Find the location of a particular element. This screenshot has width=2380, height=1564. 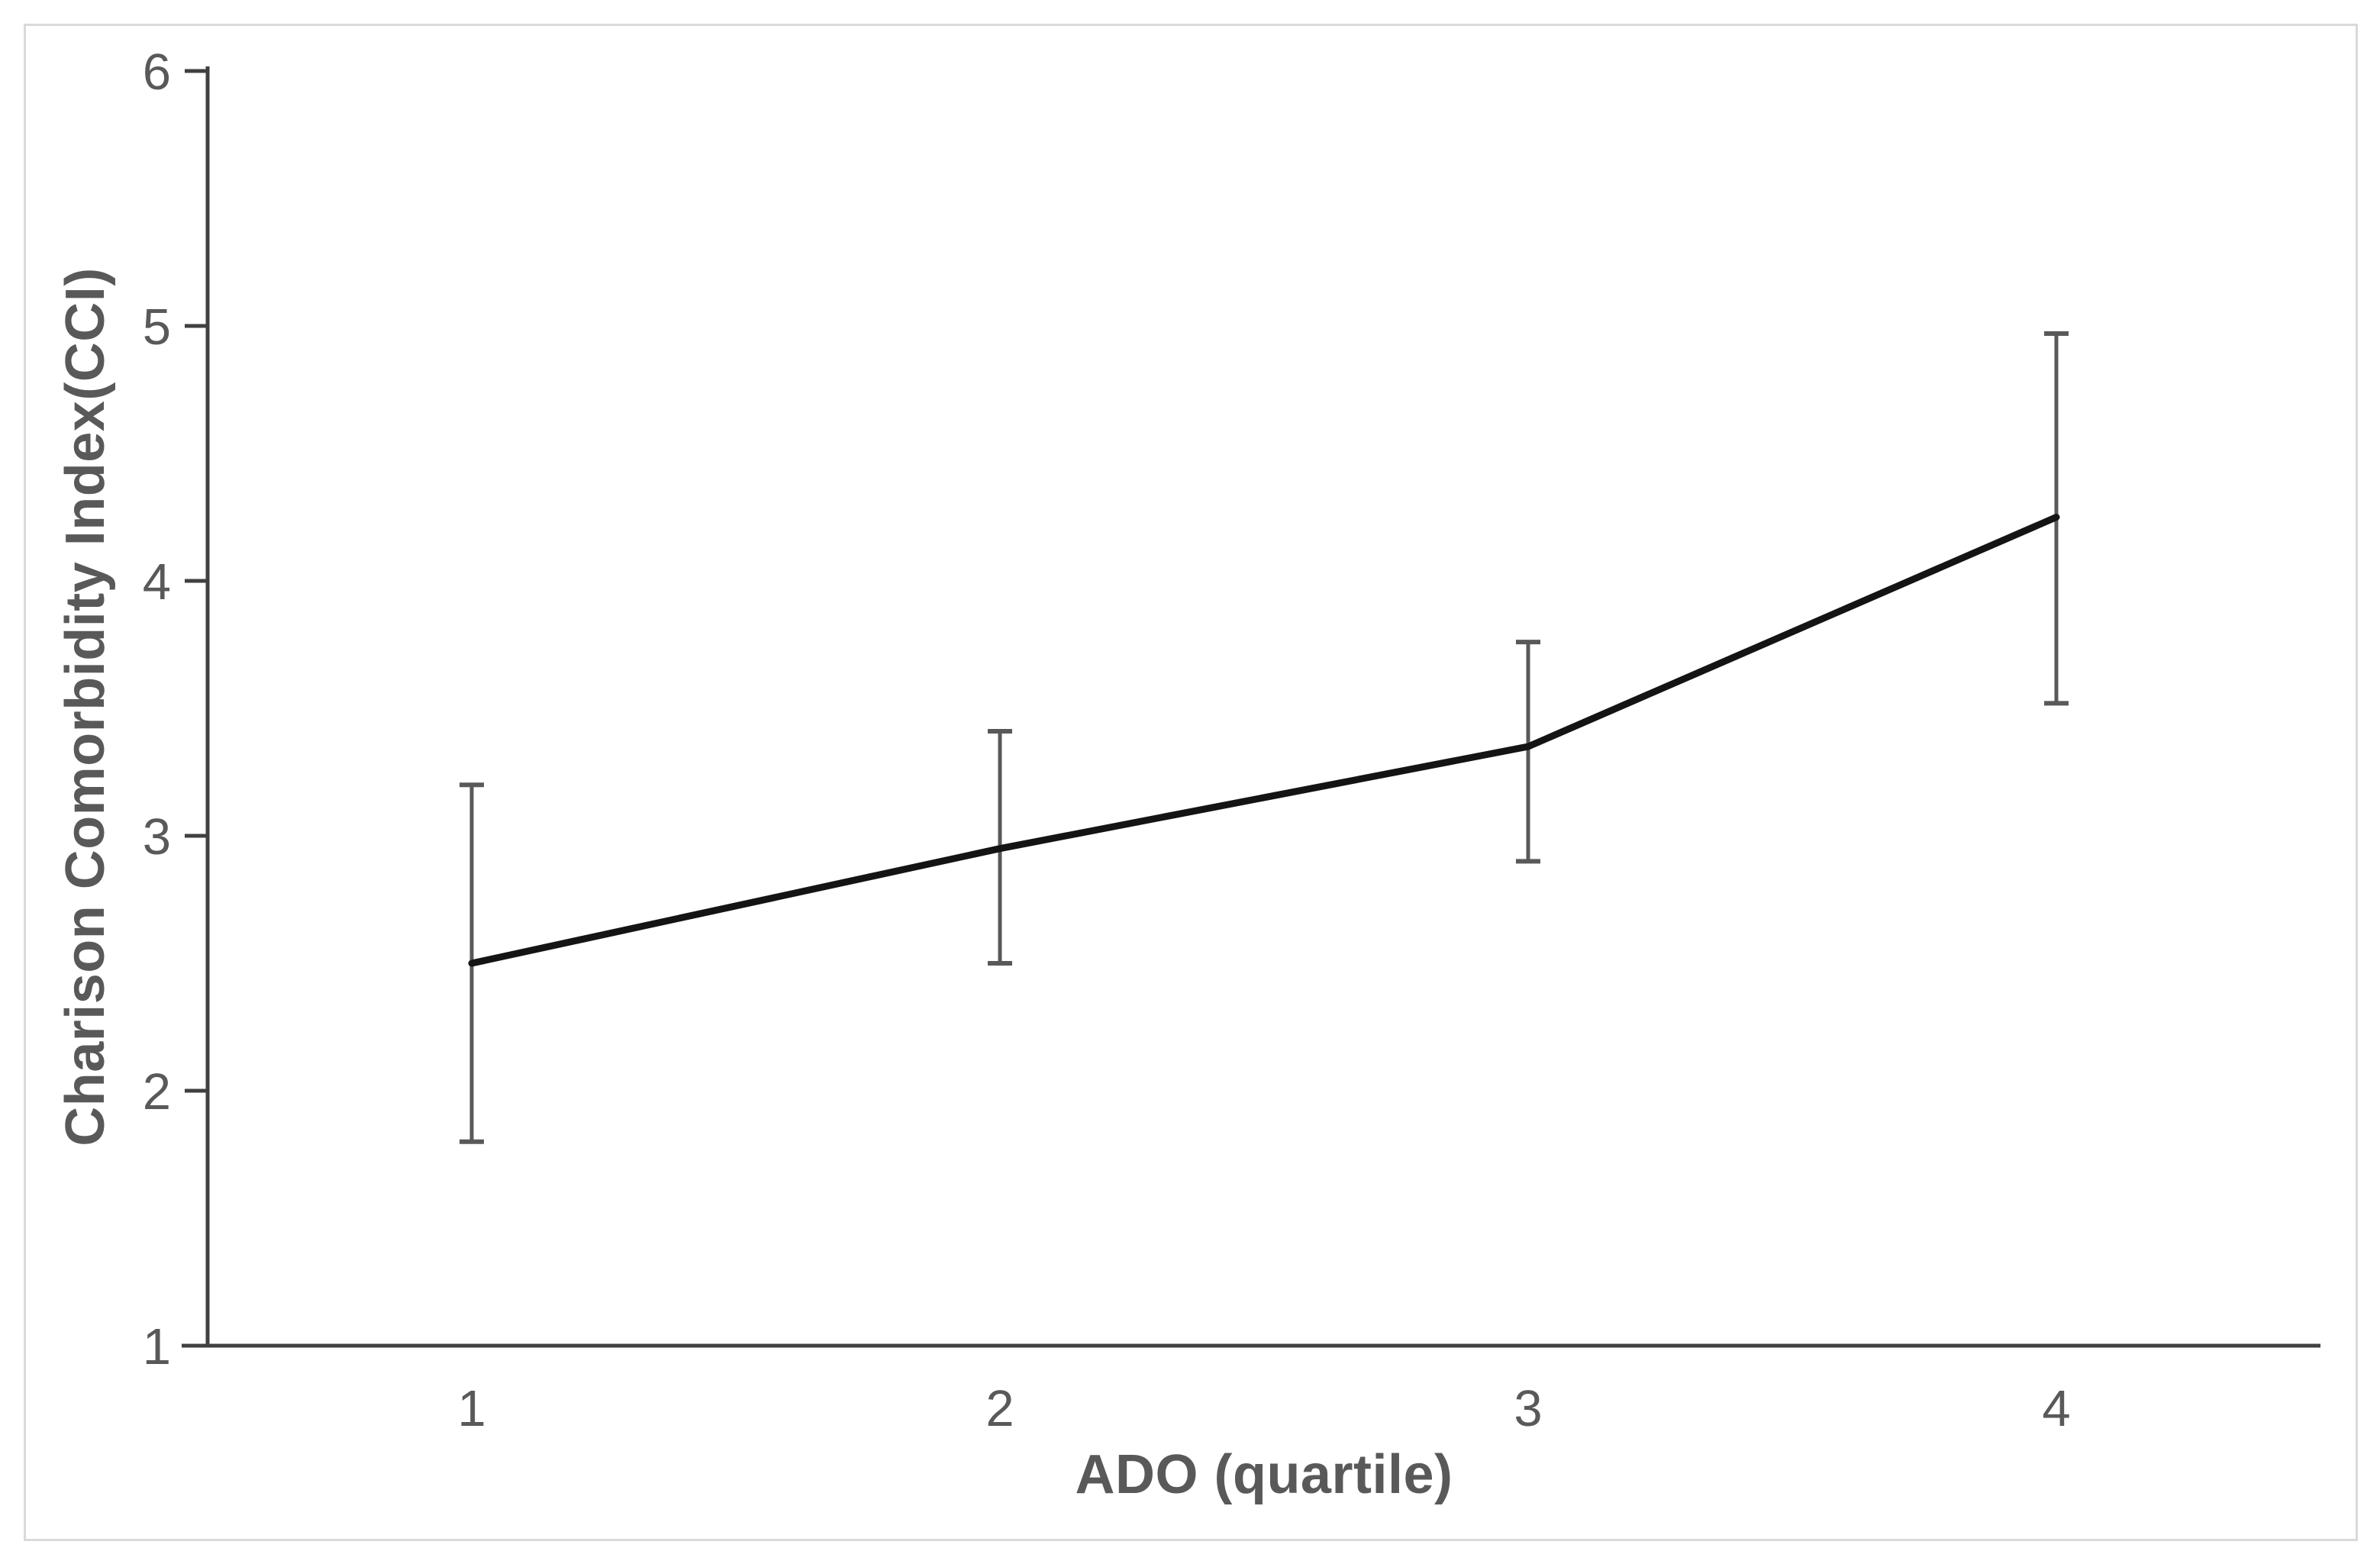

y-tick-label: 3 is located at coordinates (157, 837).